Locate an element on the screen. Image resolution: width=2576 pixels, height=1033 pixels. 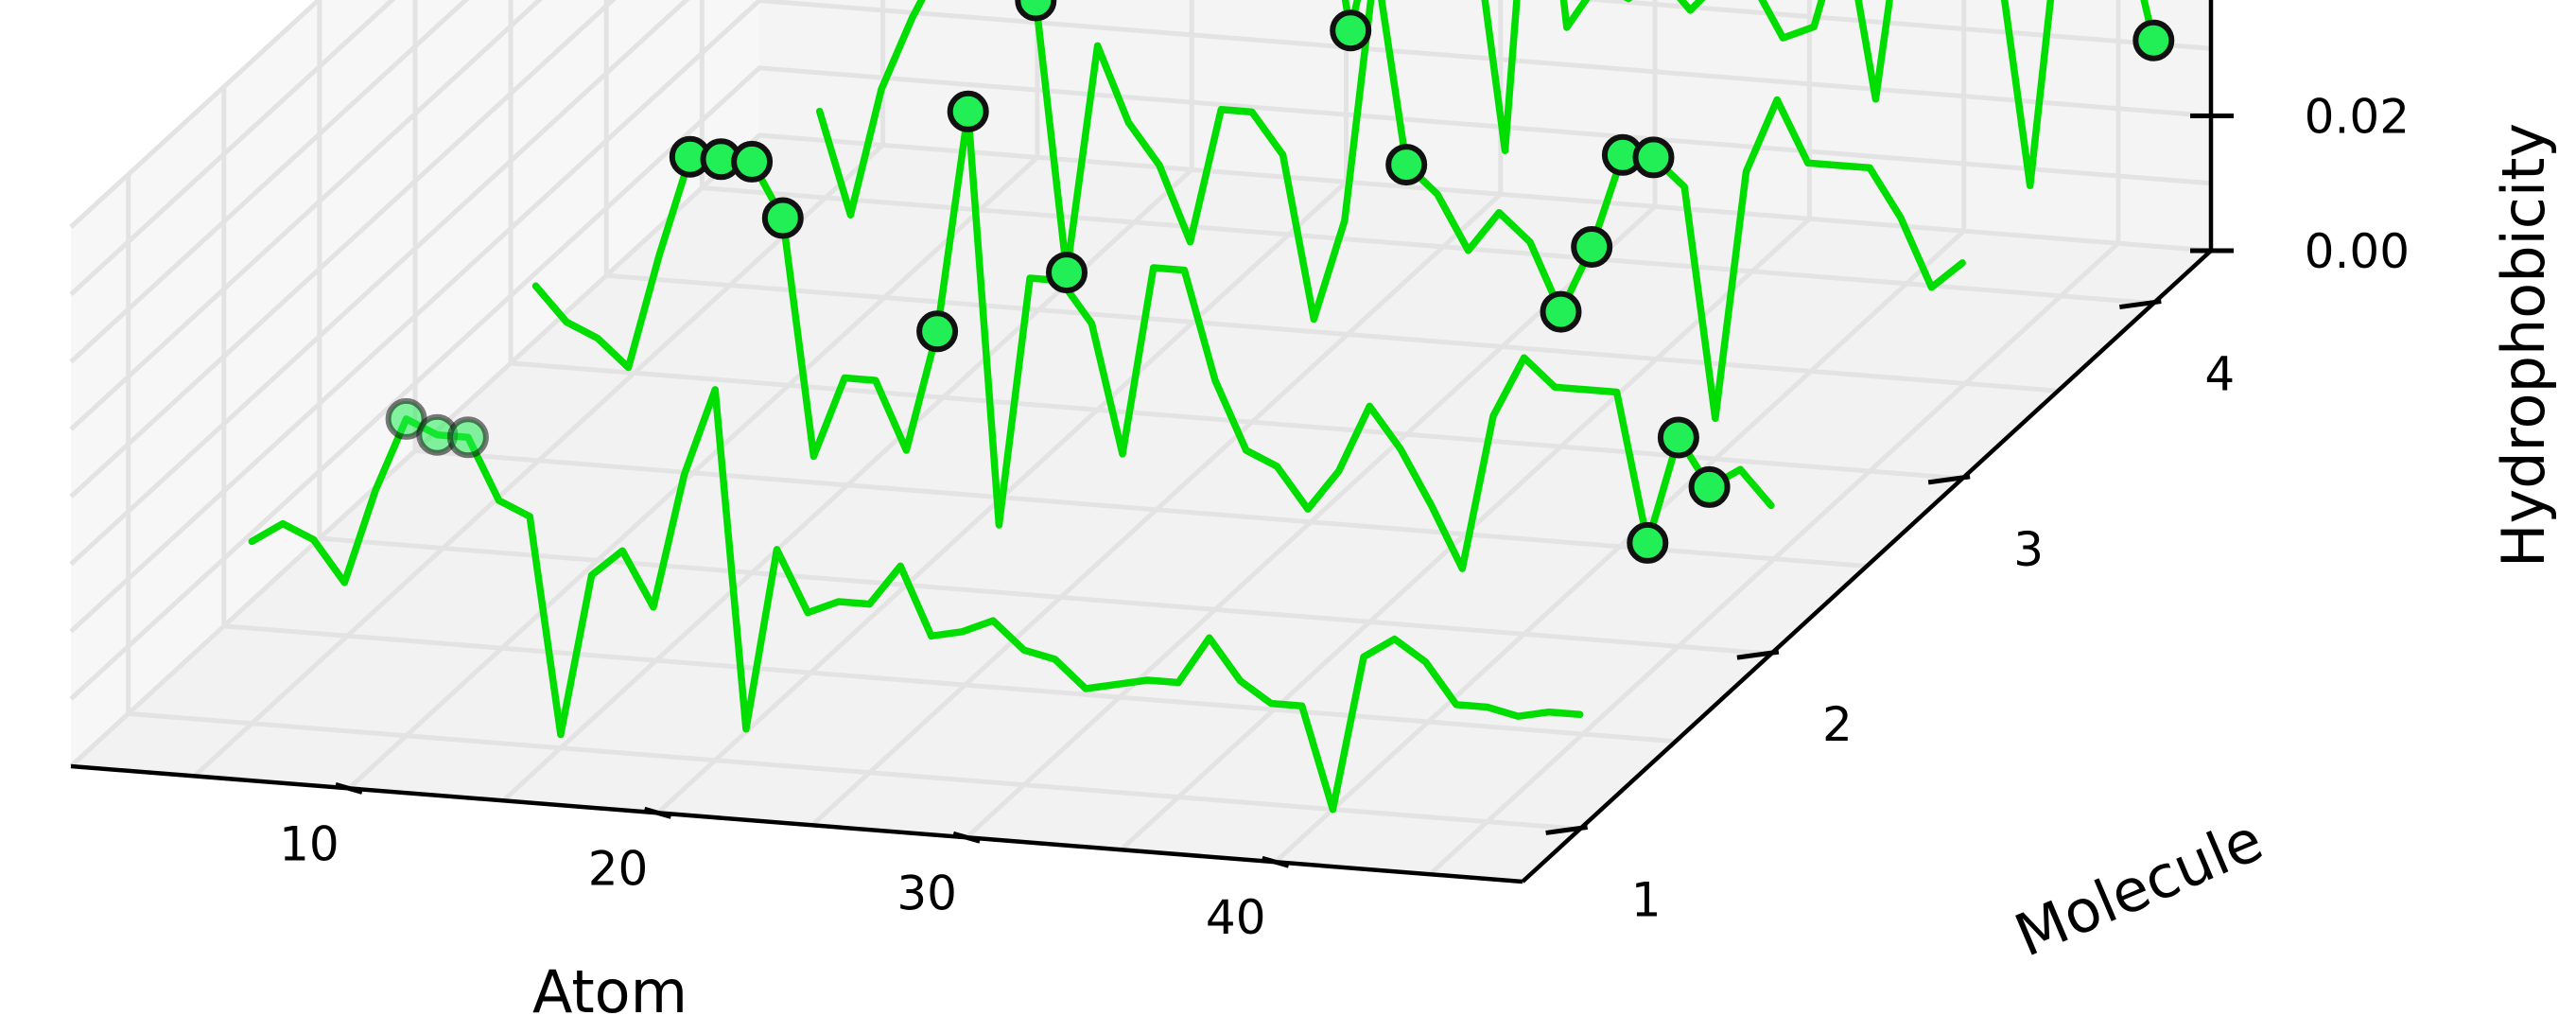
z-tick-label: 0.00 is located at coordinates (2357, 251).